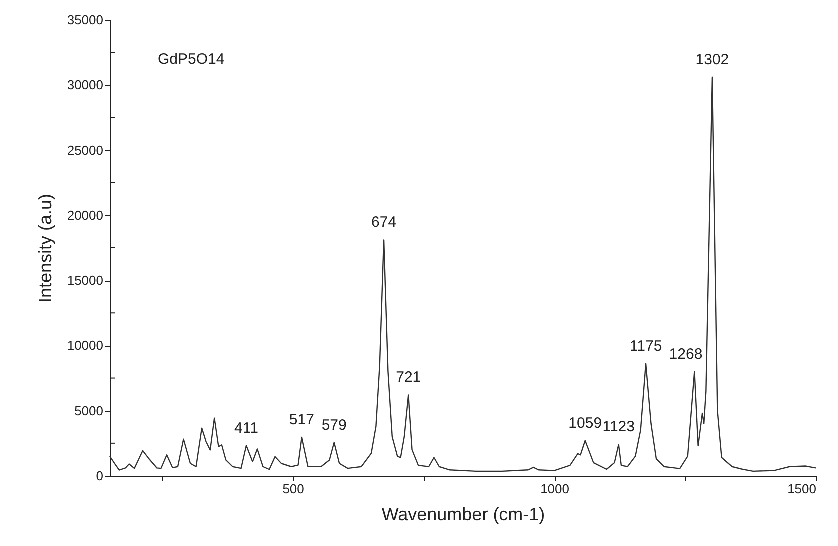 This screenshot has width=838, height=546. Describe the element at coordinates (585, 423) in the screenshot. I see `annotation: 1059` at that location.